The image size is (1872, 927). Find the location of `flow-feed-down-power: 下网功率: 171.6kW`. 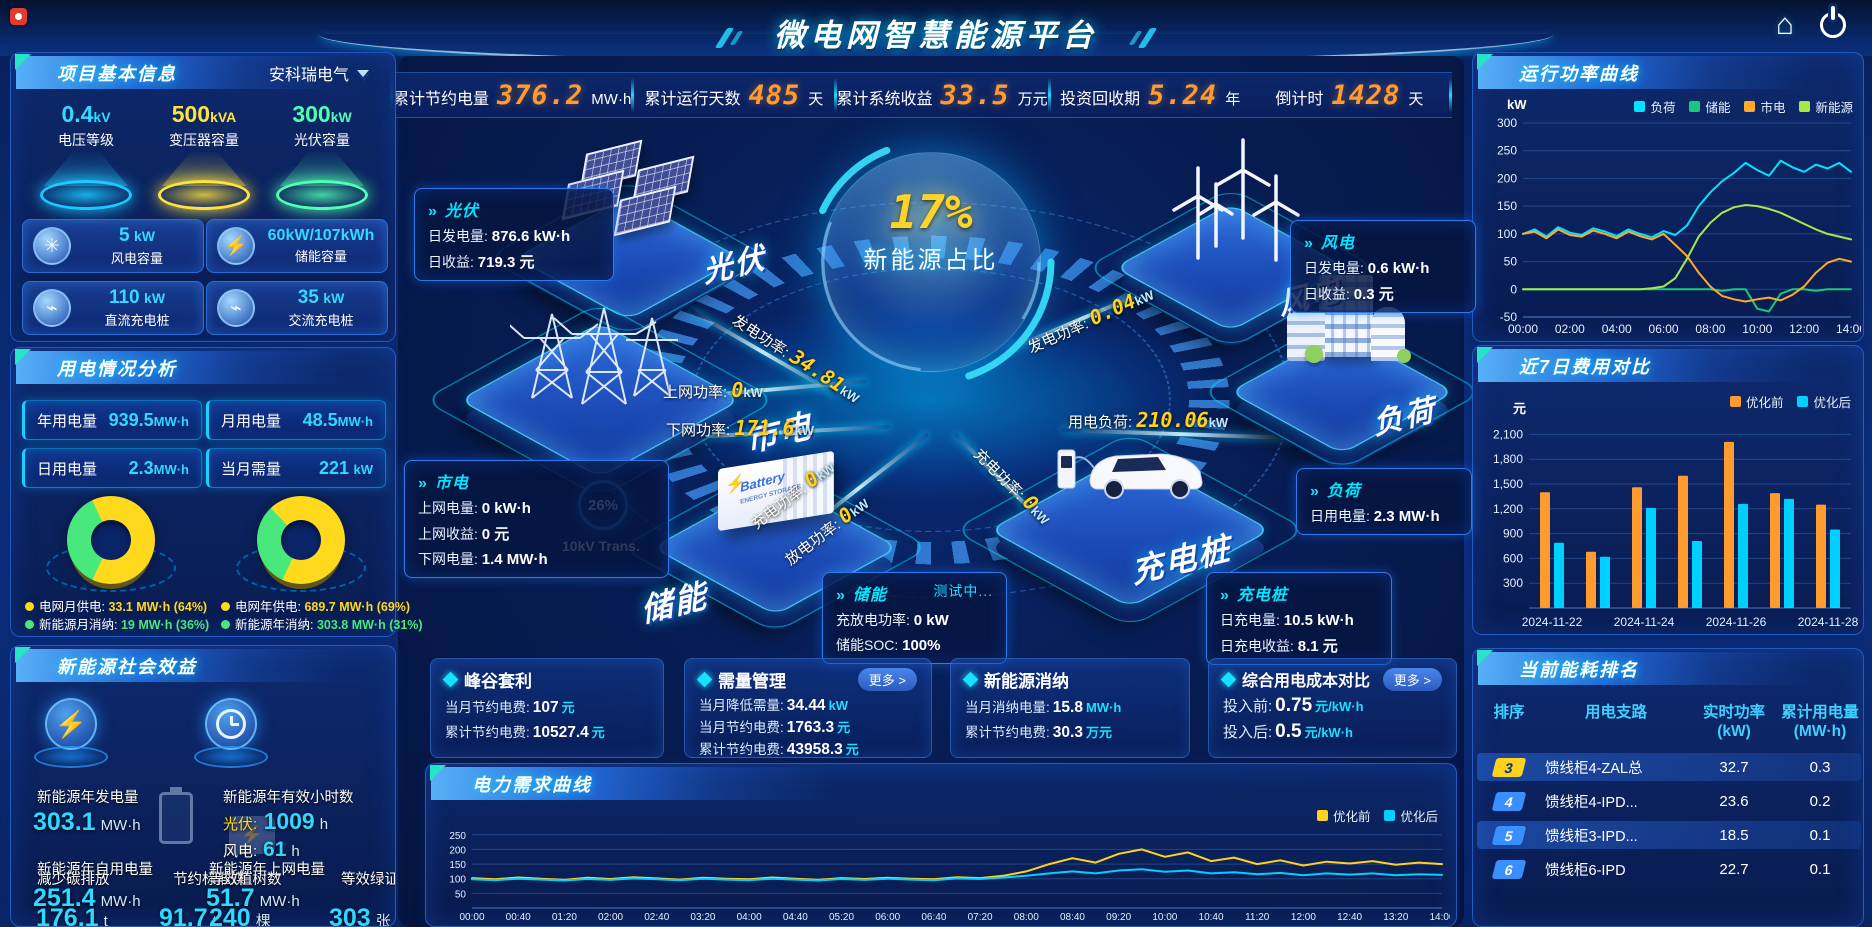

flow-feed-down-power: 下网功率: 171.6kW is located at coordinates (740, 428).